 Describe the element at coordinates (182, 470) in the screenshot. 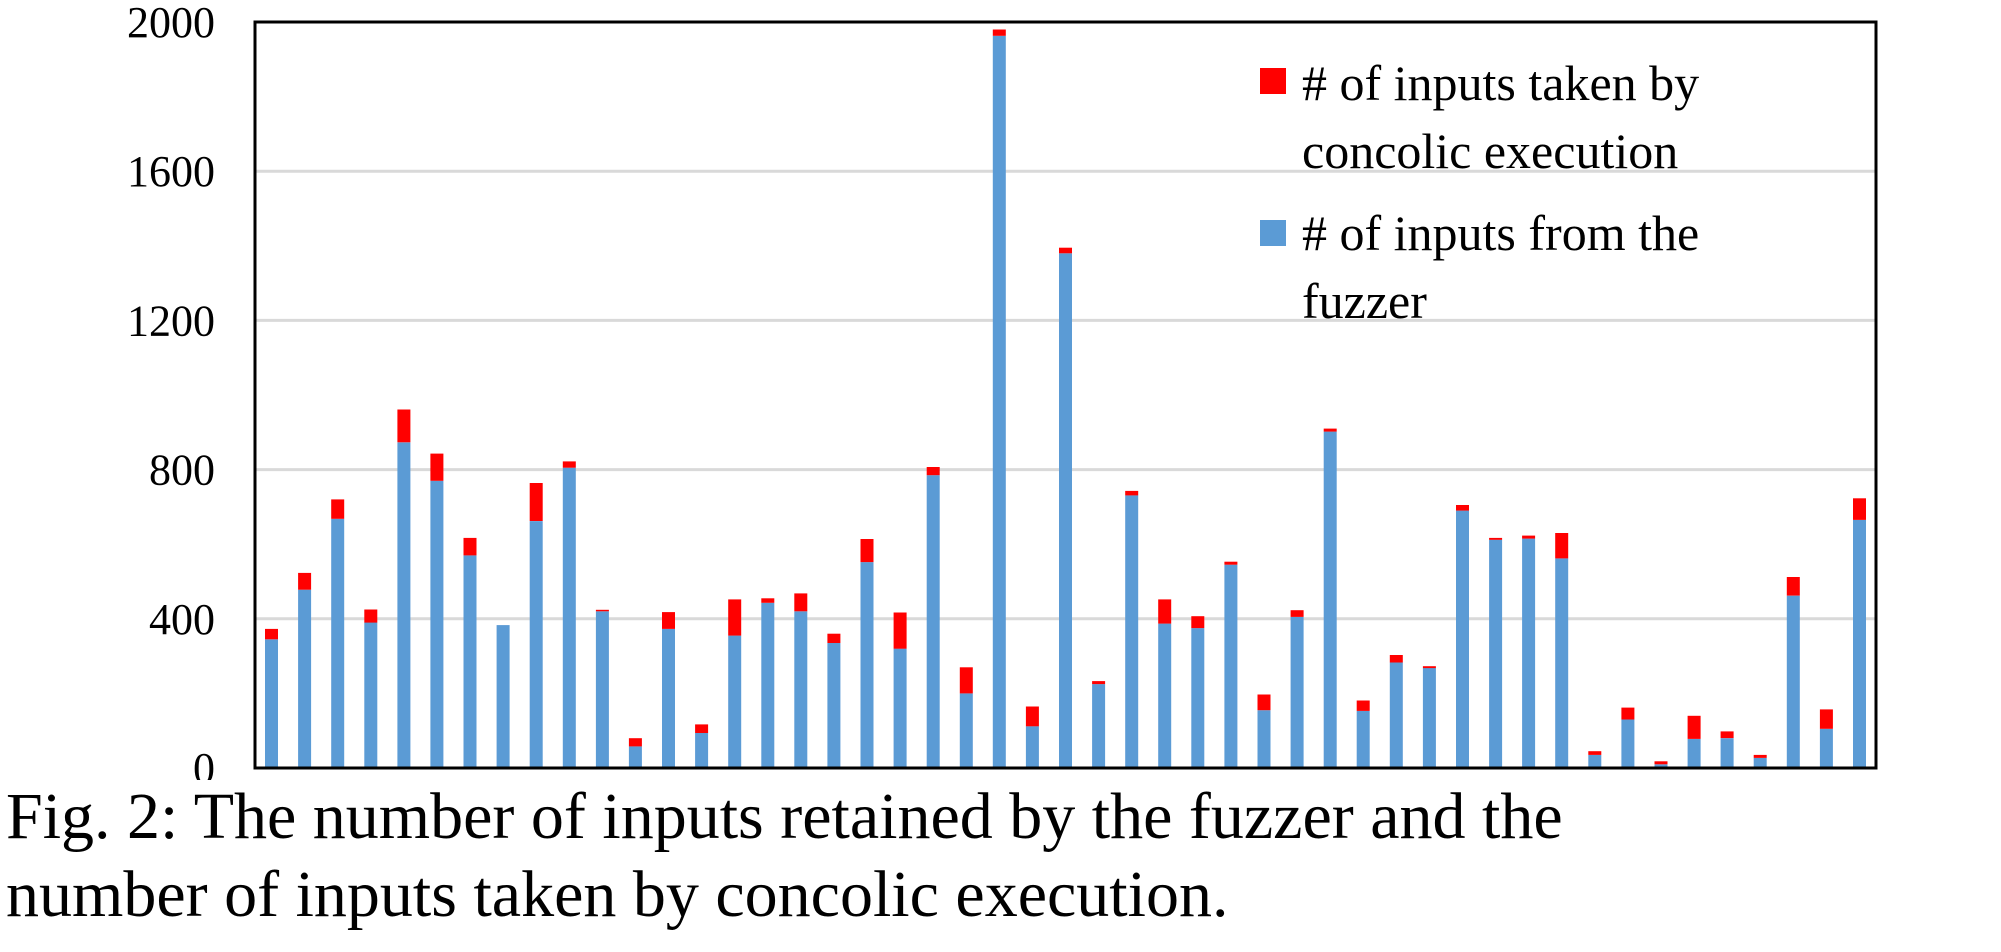

I see `y-tick-label: 800` at that location.